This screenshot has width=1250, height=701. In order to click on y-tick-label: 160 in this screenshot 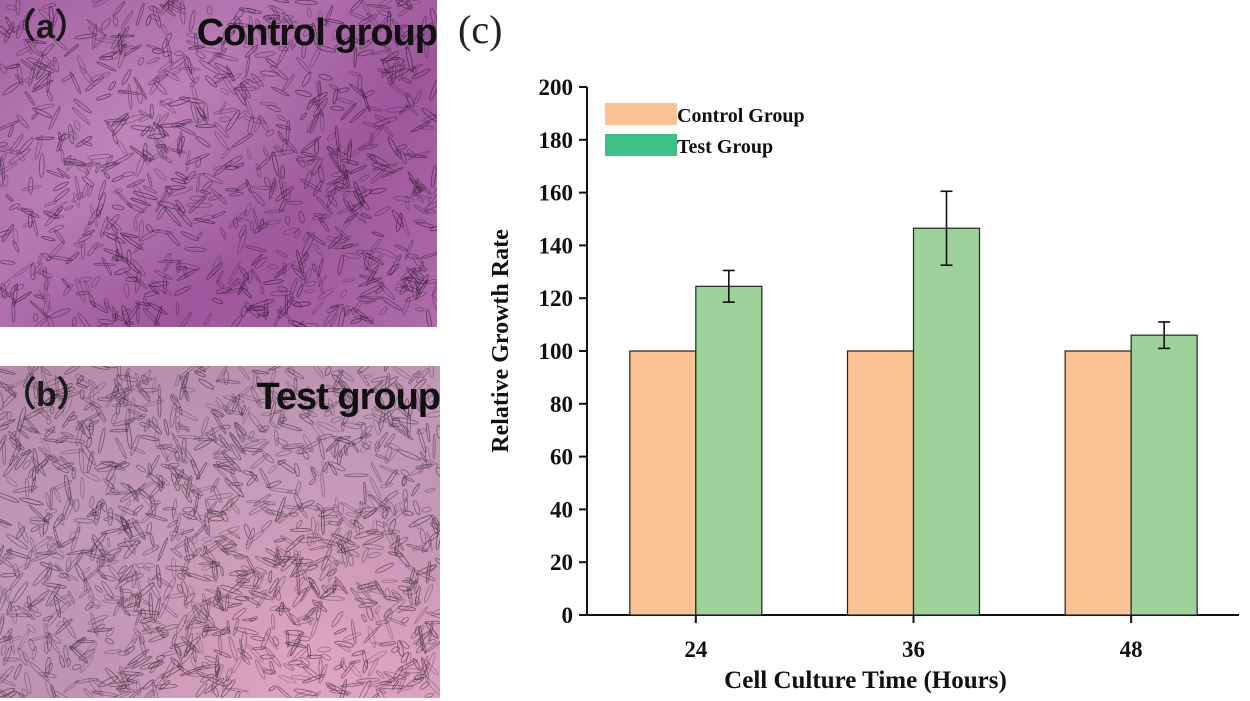, I will do `click(556, 193)`.